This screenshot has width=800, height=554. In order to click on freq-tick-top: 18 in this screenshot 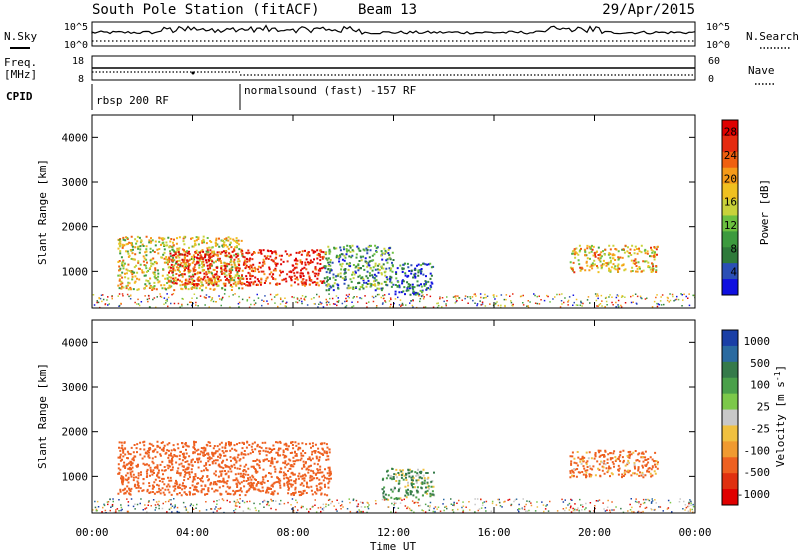, I will do `click(78, 61)`.